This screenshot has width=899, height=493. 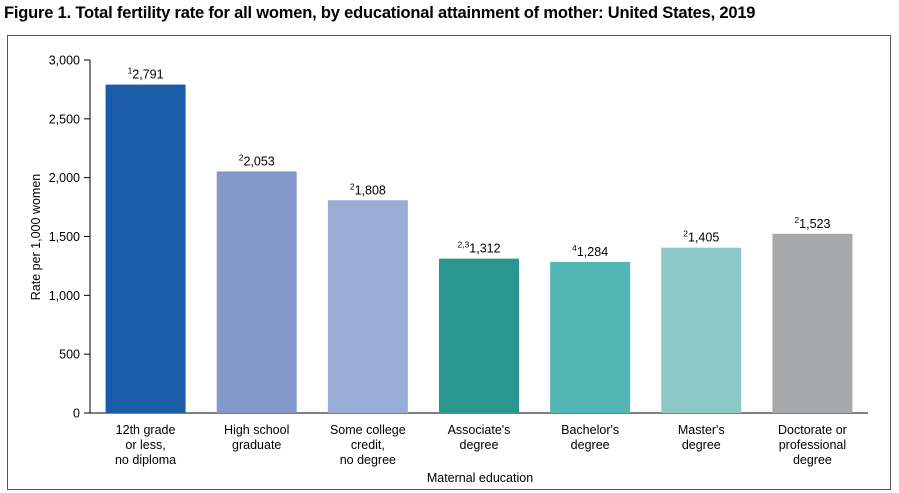 What do you see at coordinates (368, 430) in the screenshot?
I see `category-label: Some college` at bounding box center [368, 430].